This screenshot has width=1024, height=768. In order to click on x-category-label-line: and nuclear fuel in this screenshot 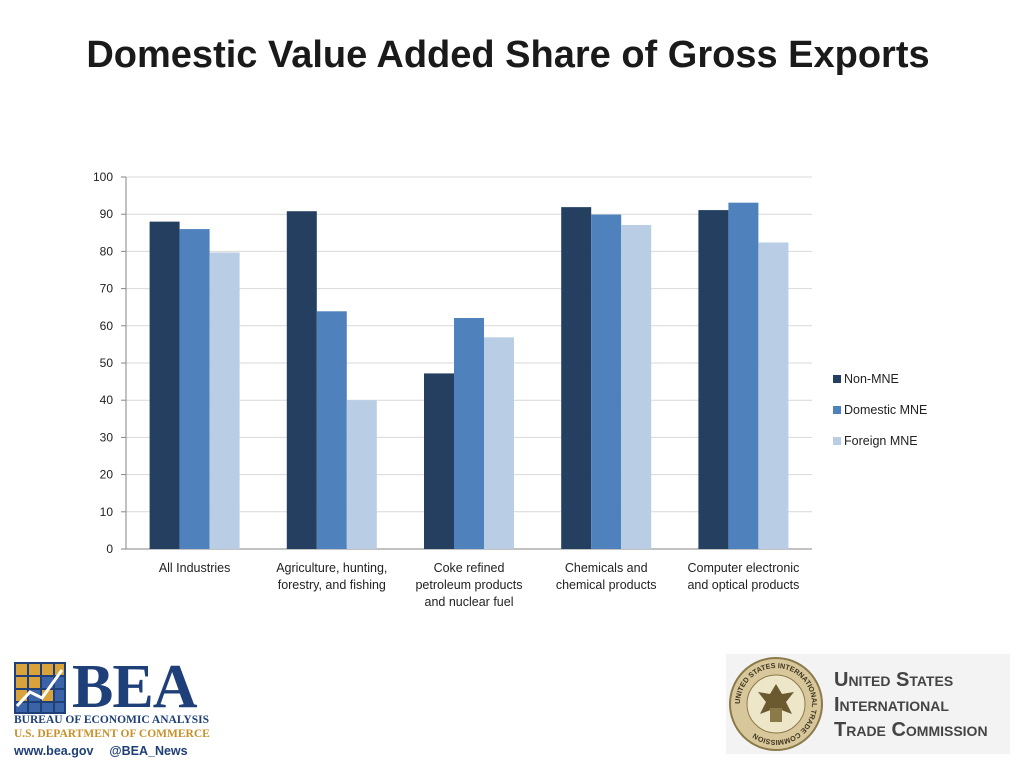, I will do `click(469, 602)`.